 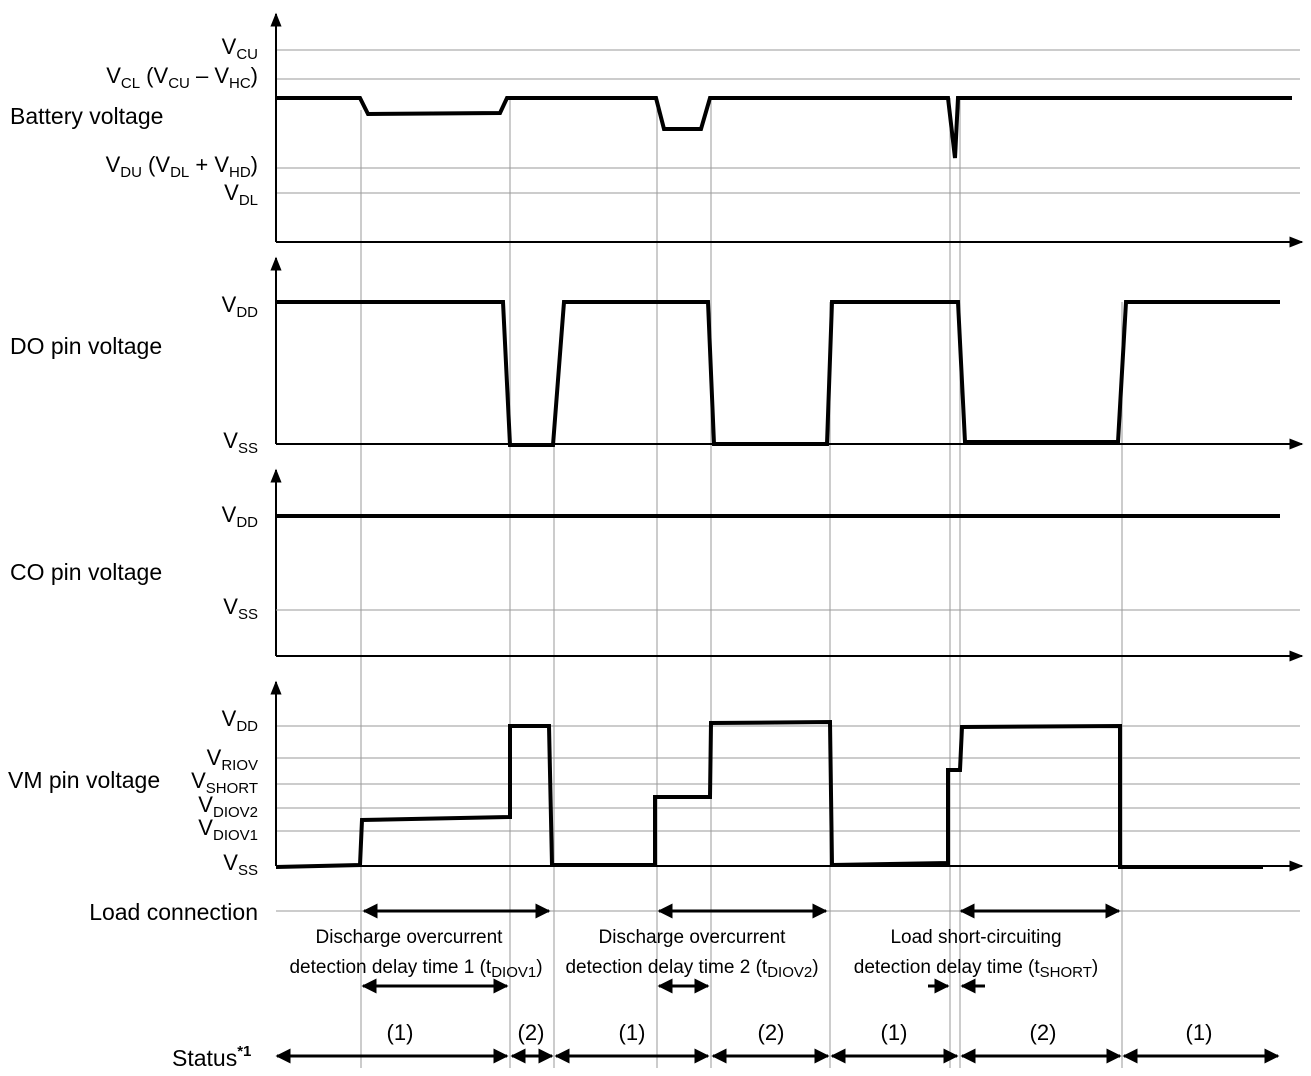 What do you see at coordinates (240, 48) in the screenshot?
I see `level-vcu: VCU` at bounding box center [240, 48].